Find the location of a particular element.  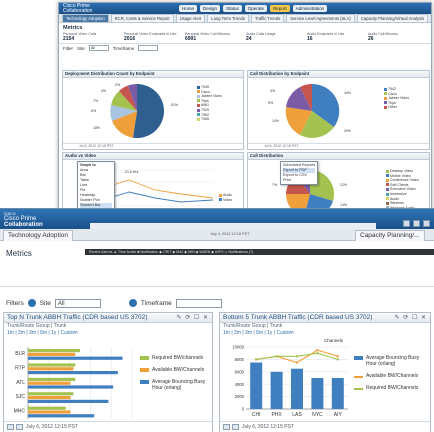

context-menu-item: Line is located at coordinates (84, 185).